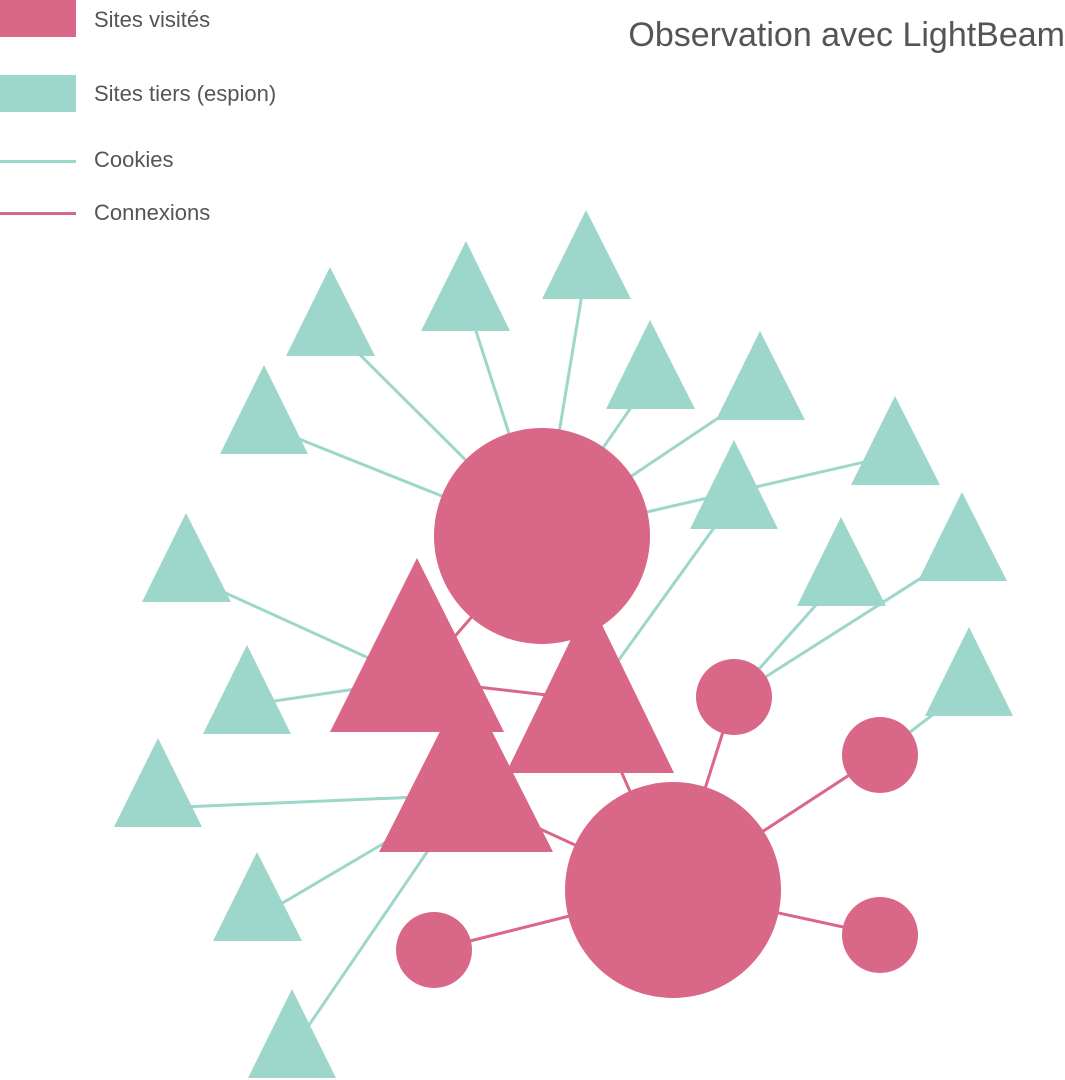 This screenshot has height=1080, width=1065. Describe the element at coordinates (846, 35) in the screenshot. I see `diagram-title: Observation avec LightBeam` at that location.